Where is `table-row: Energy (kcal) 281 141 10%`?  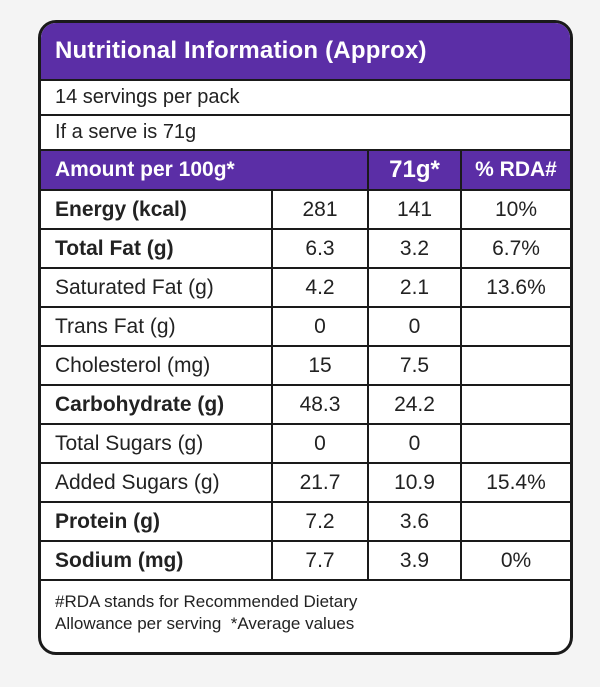
table-row: Energy (kcal) 281 141 10% is located at coordinates (305, 210).